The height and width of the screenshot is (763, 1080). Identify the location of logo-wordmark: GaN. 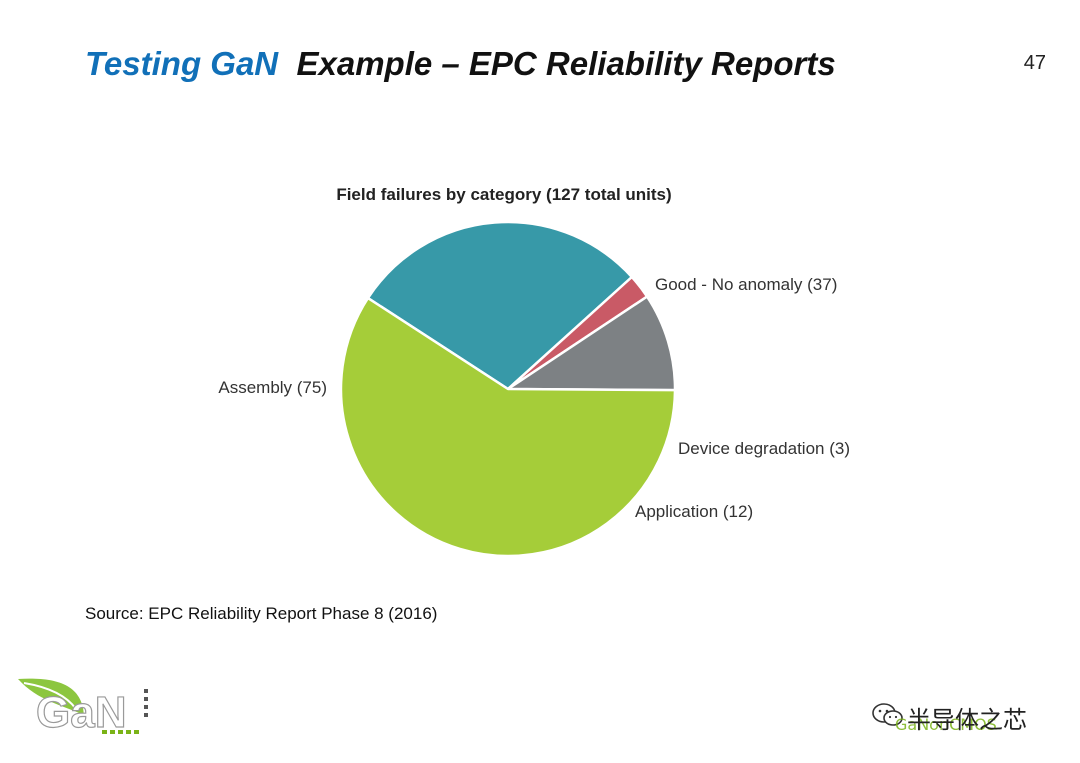
(81, 712).